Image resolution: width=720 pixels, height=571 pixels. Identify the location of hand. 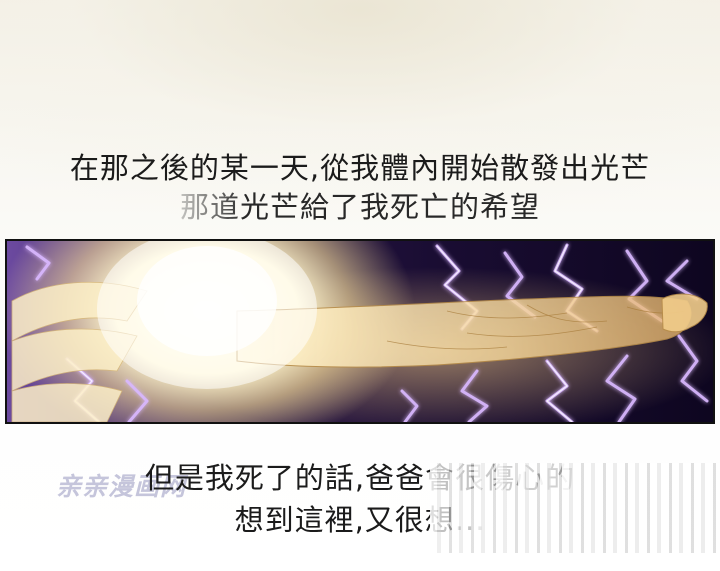
(684, 313).